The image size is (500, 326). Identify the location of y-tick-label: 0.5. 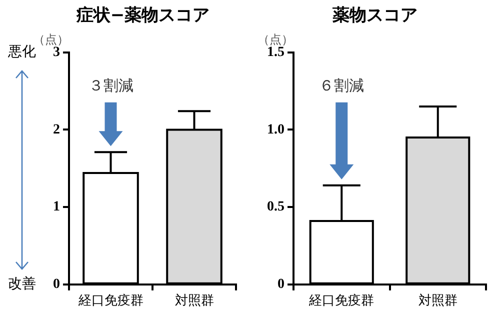
(275, 207).